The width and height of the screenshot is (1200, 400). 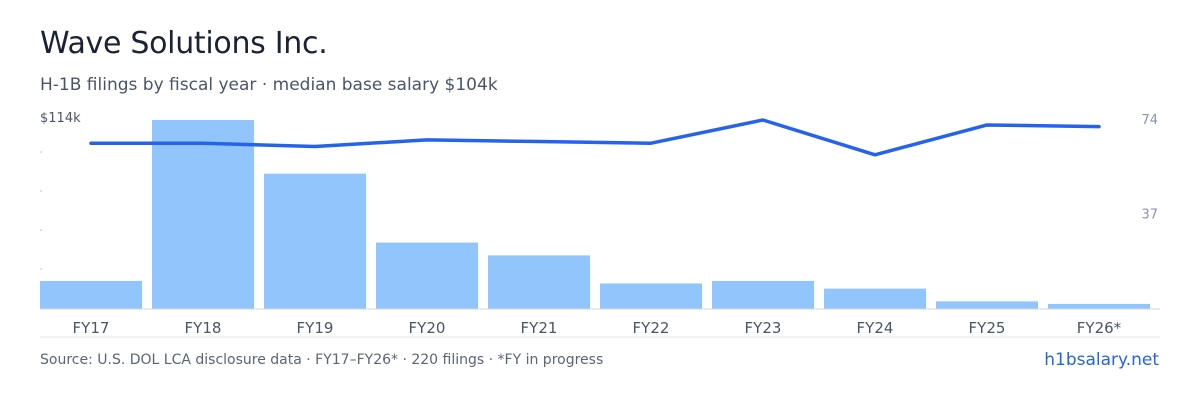 What do you see at coordinates (1099, 306) in the screenshot?
I see `bar-fy26-inprogress` at bounding box center [1099, 306].